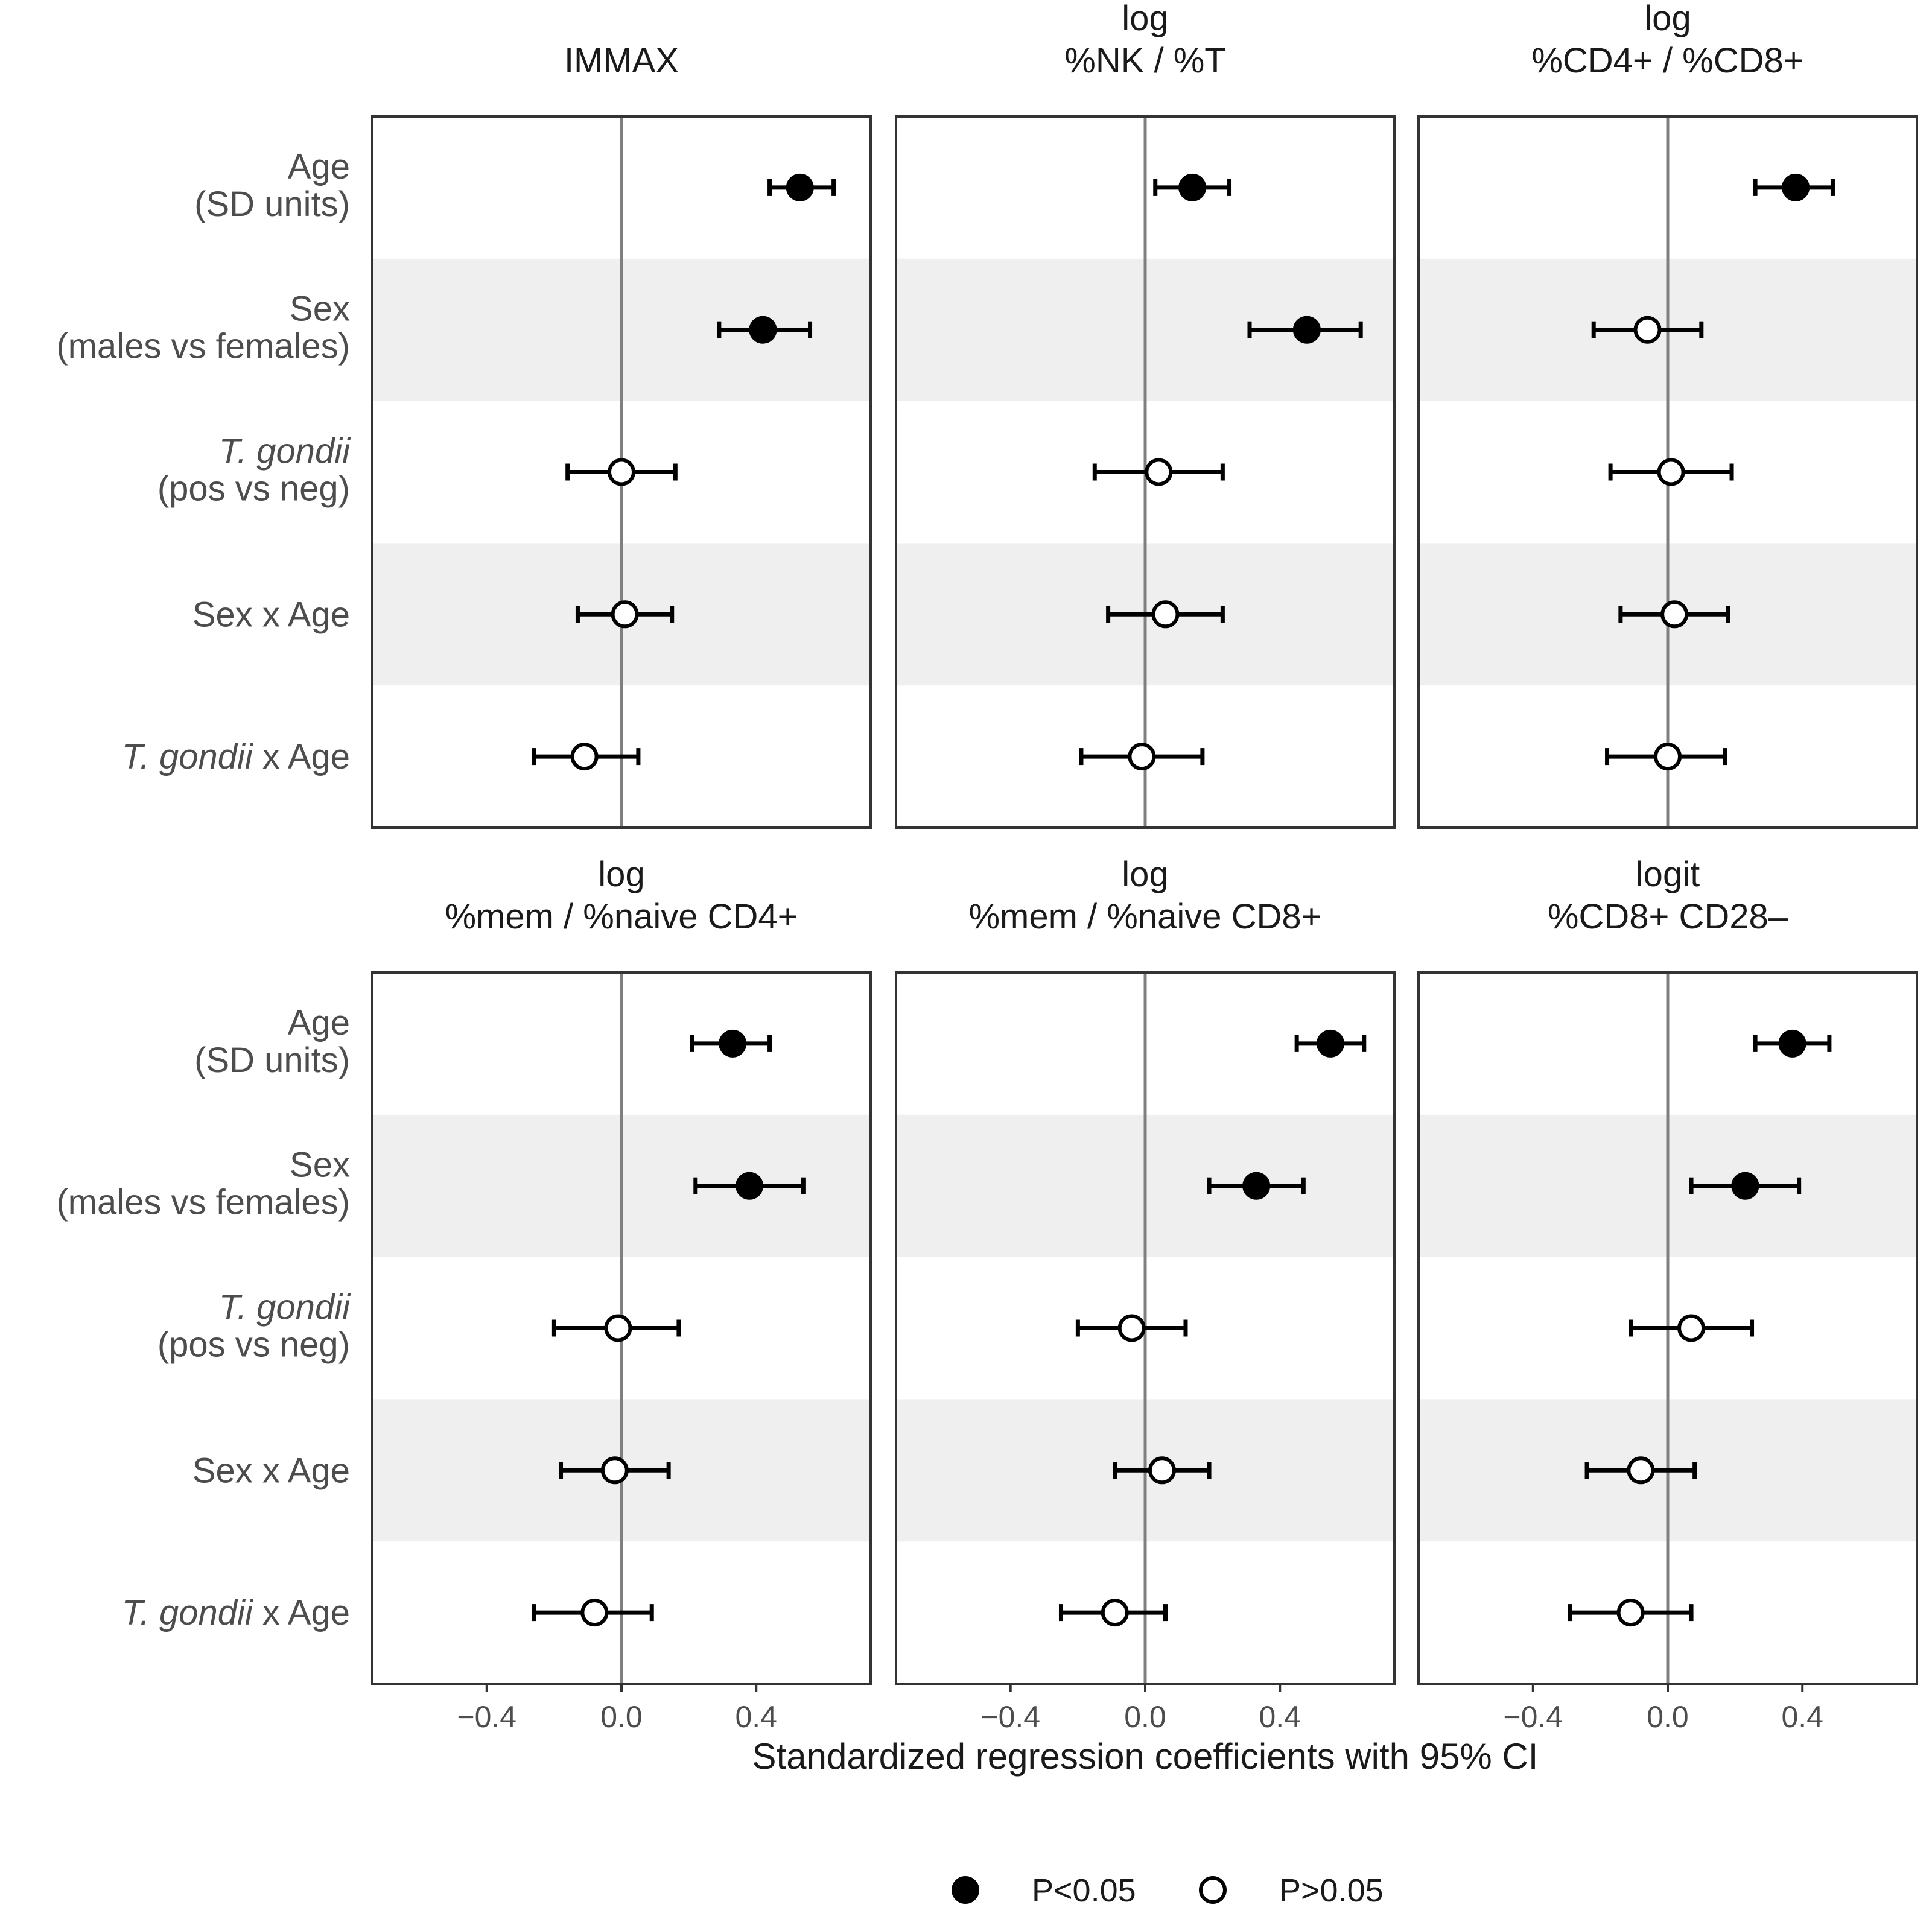 The height and width of the screenshot is (1922, 1932). I want to click on panel-title: %CD4+ / %CD8+, so click(1667, 60).